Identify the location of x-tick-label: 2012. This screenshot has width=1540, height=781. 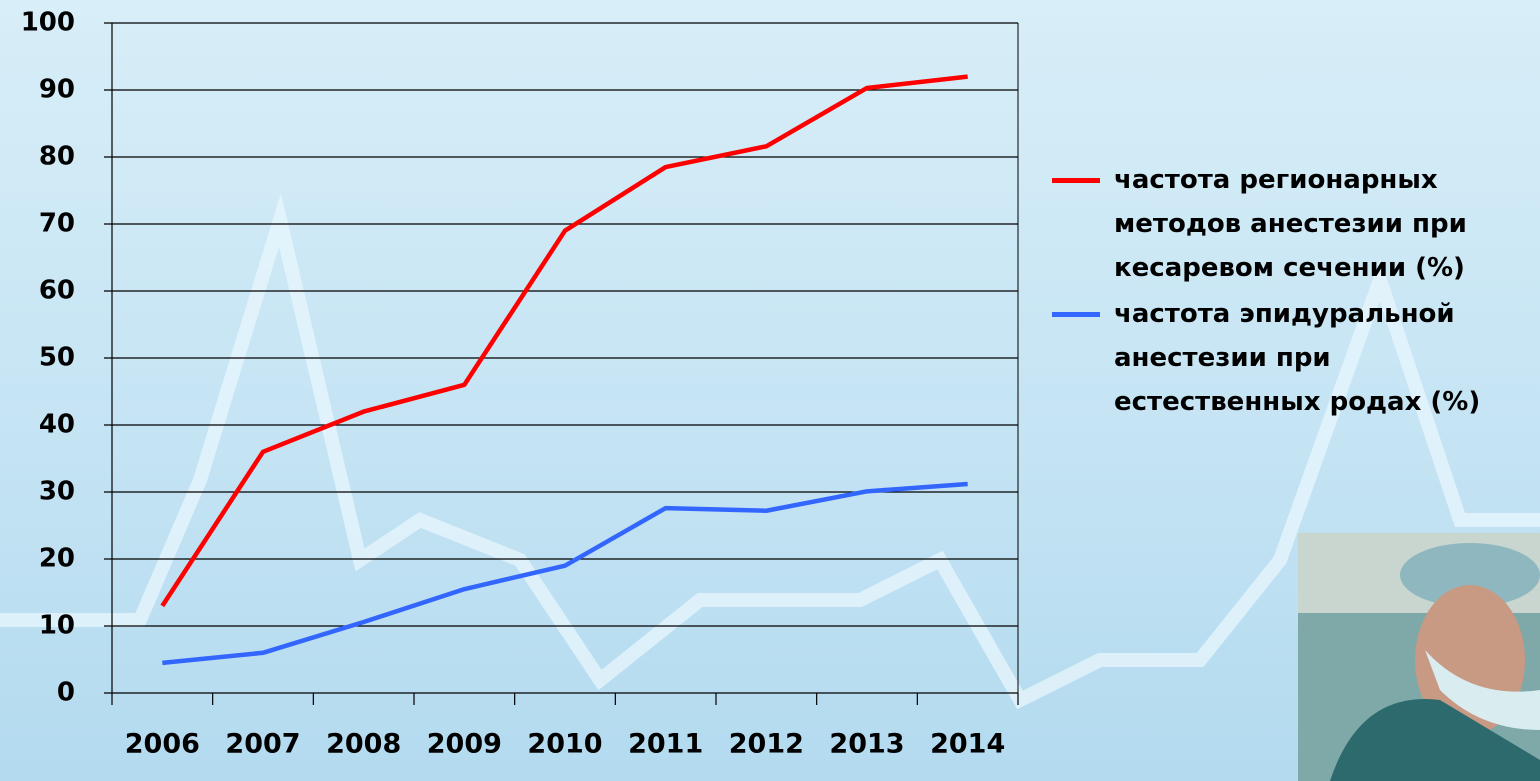
(766, 744).